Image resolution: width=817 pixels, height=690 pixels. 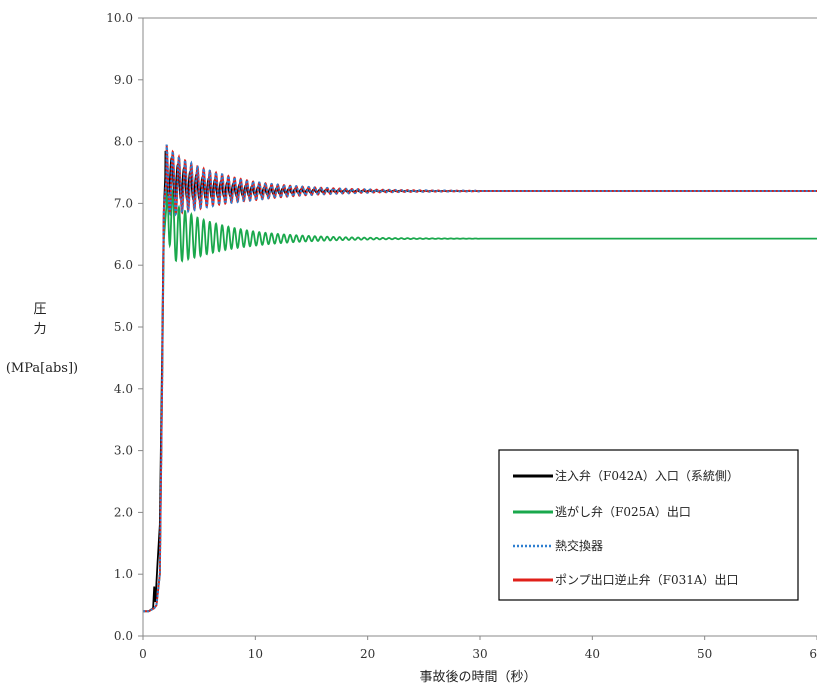 I want to click on y-tick-label: 7.0, so click(x=123, y=203).